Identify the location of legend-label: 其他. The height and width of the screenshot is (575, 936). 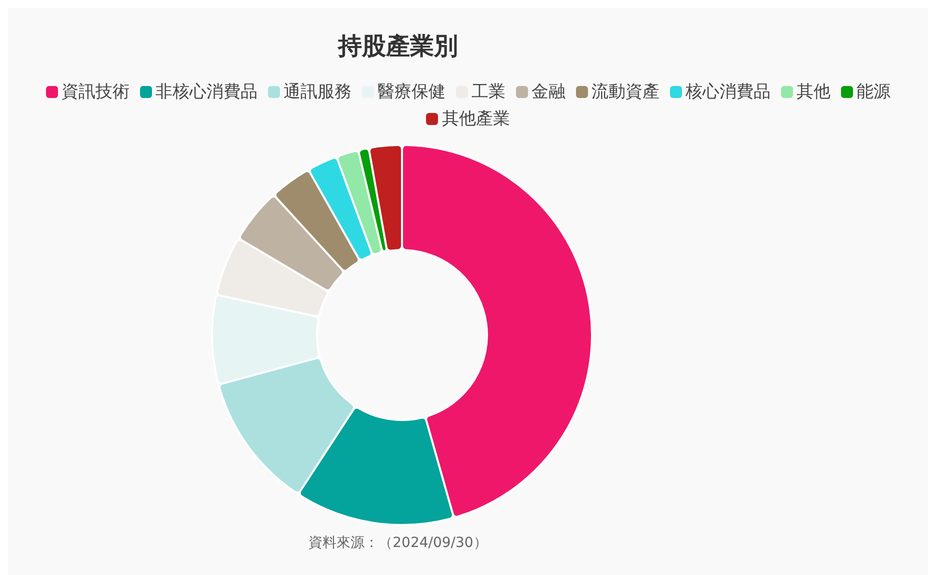
(813, 92).